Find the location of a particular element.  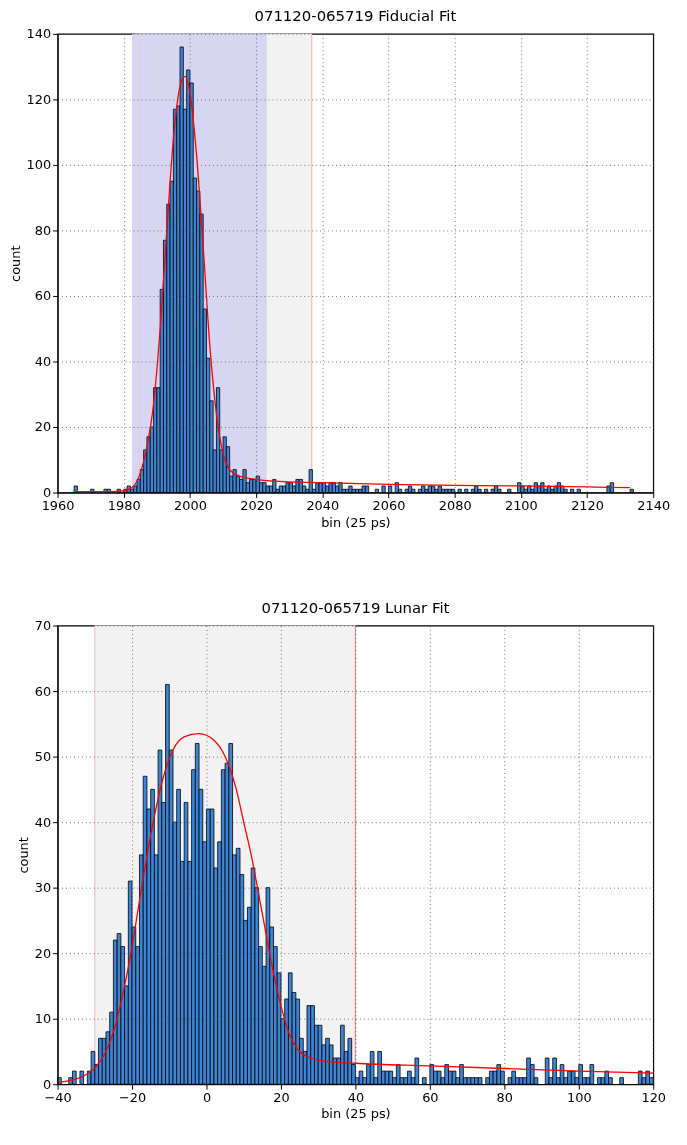

x-tick-label: −40 is located at coordinates (58, 1097).